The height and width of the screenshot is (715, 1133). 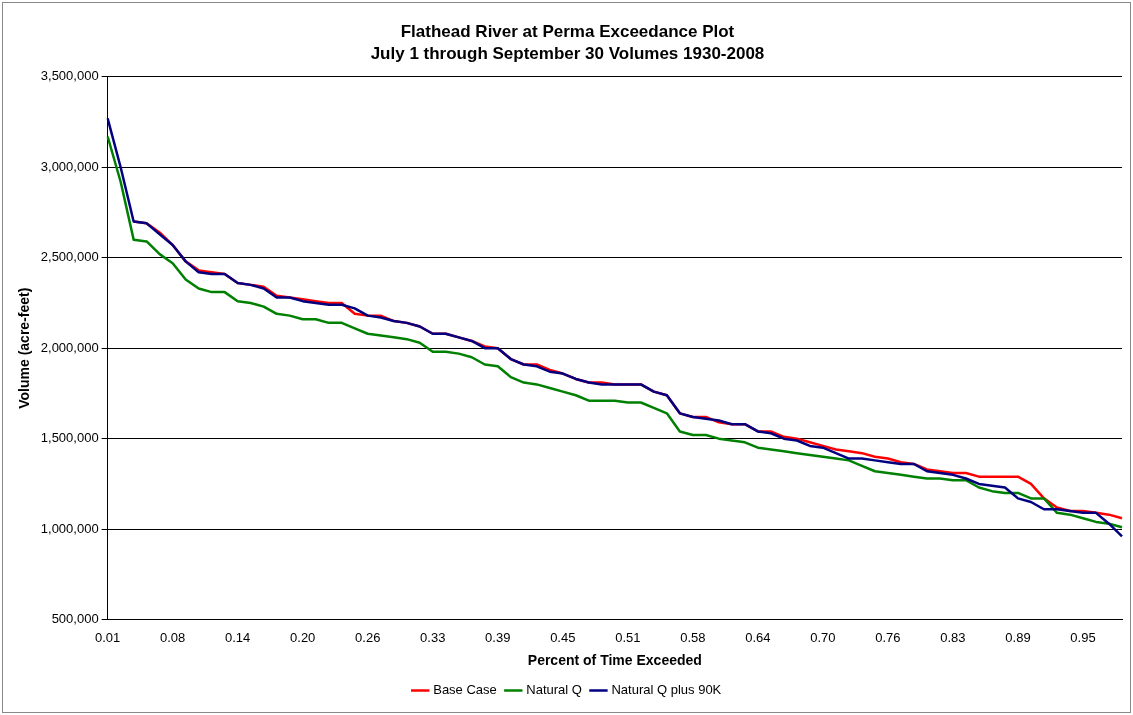 I want to click on y-tick-label: 3,000,000, so click(x=69, y=166).